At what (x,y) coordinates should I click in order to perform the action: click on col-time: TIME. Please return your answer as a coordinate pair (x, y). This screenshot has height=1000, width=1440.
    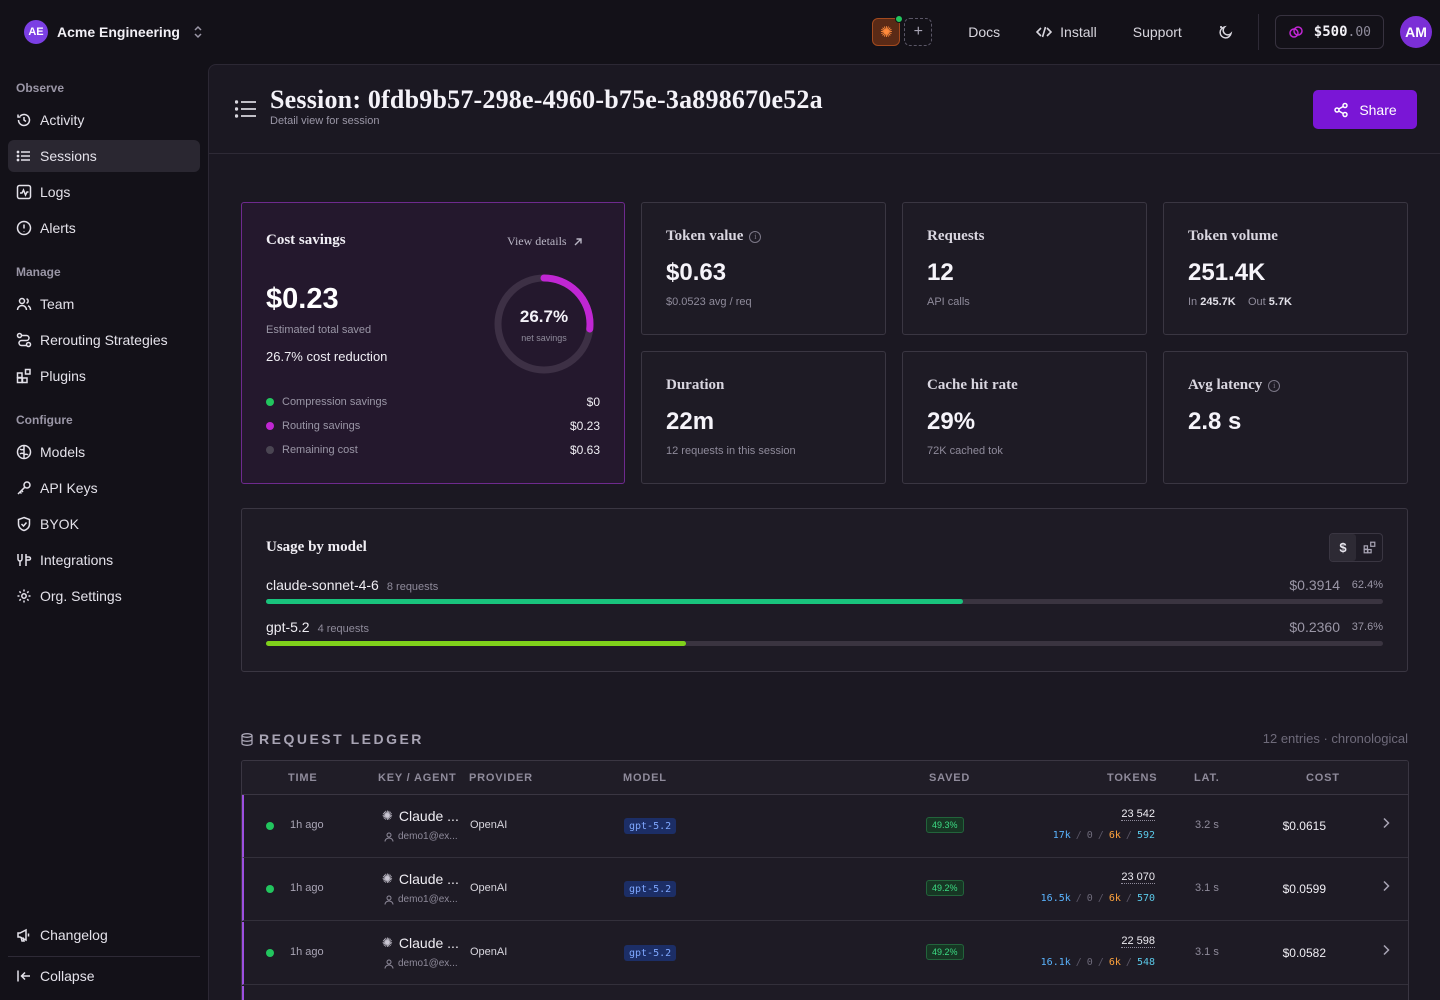
    Looking at the image, I should click on (303, 778).